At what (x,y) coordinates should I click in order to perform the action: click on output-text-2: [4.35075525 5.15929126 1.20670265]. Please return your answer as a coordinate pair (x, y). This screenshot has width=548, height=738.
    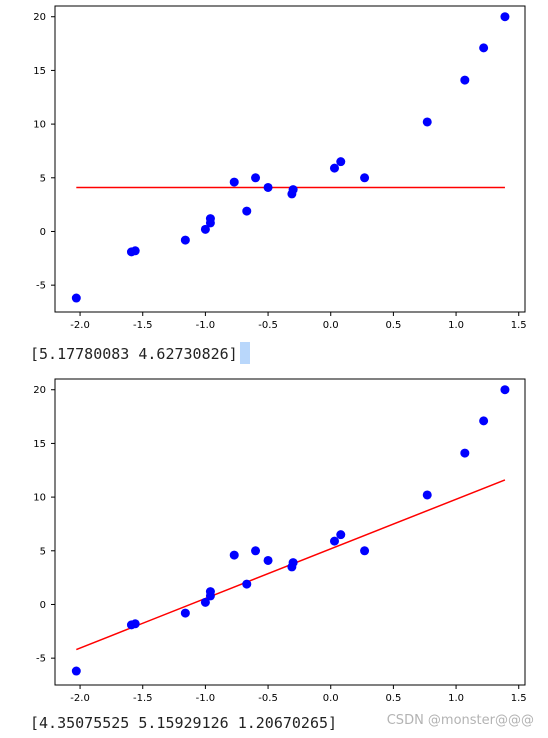
    Looking at the image, I should click on (184, 723).